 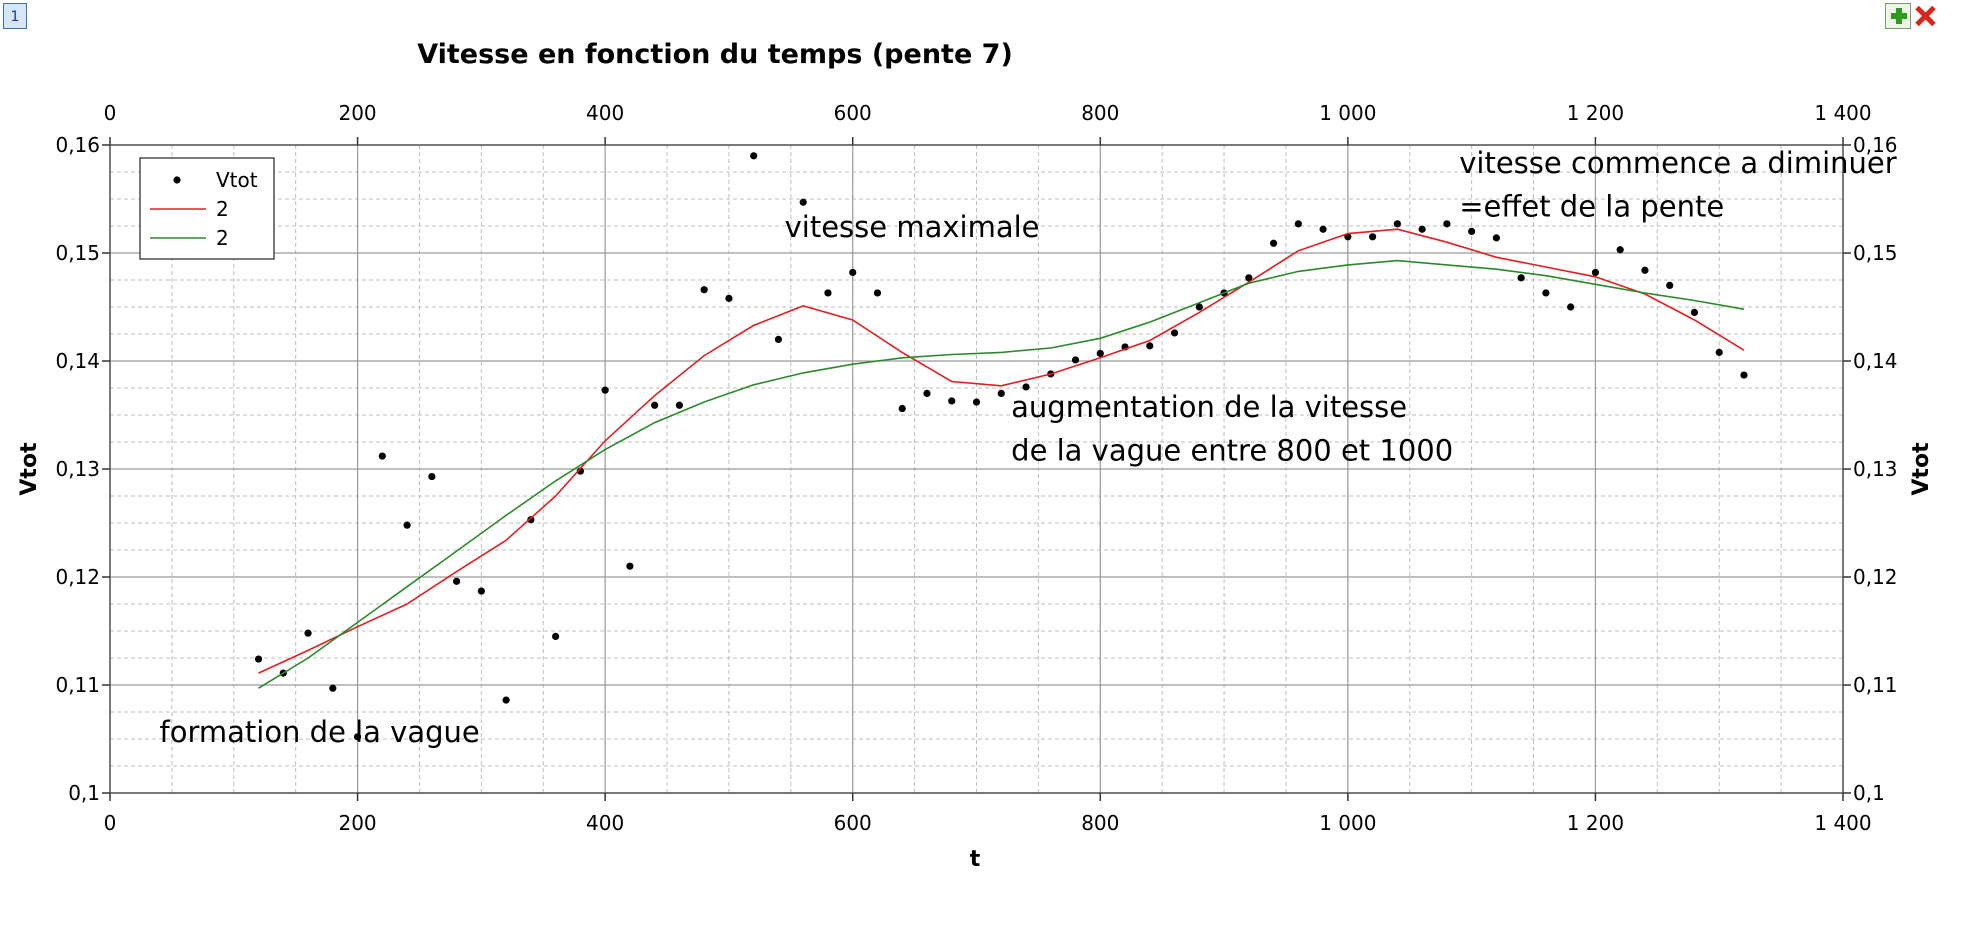 I want to click on x-tick-label-top: 400, so click(x=605, y=113).